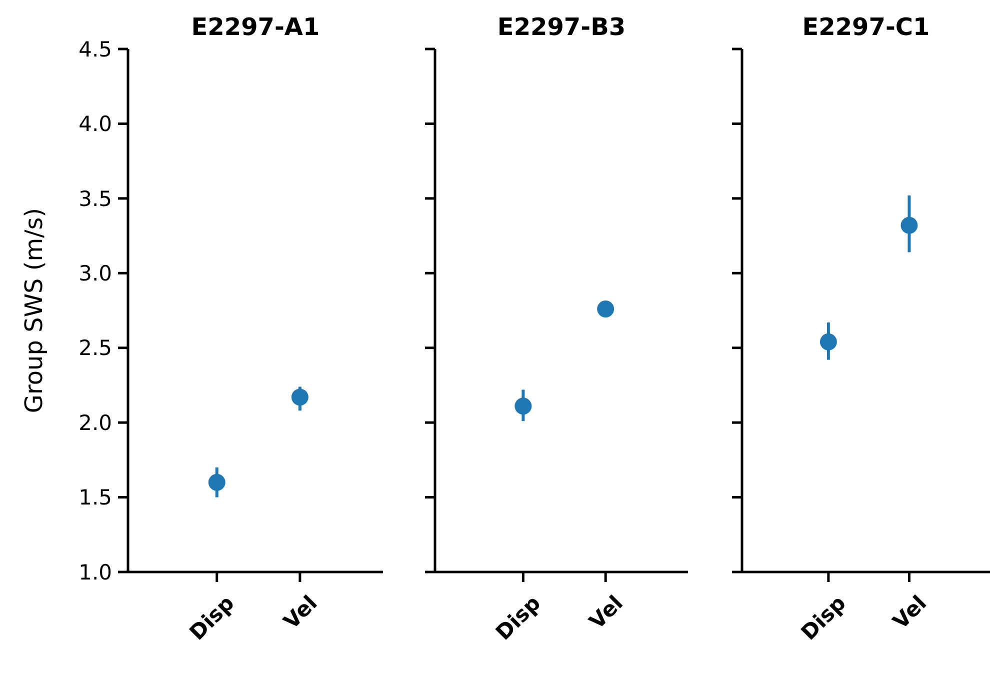 Image resolution: width=990 pixels, height=673 pixels. Describe the element at coordinates (95, 572) in the screenshot. I see `y-tick-label: 1.0` at that location.